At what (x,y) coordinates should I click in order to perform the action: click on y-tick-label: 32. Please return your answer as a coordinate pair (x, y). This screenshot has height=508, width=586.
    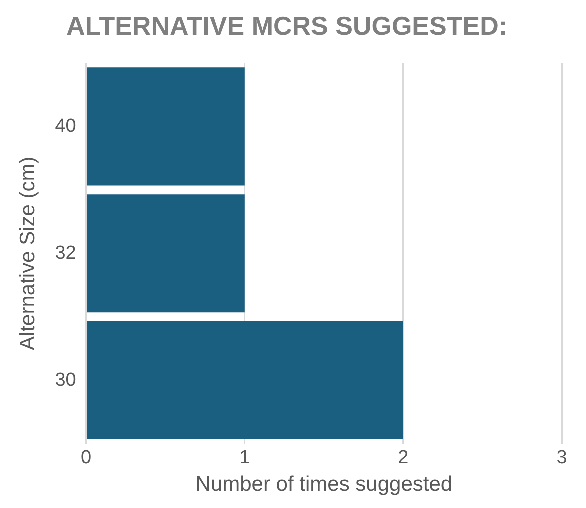
    Looking at the image, I should click on (65, 253).